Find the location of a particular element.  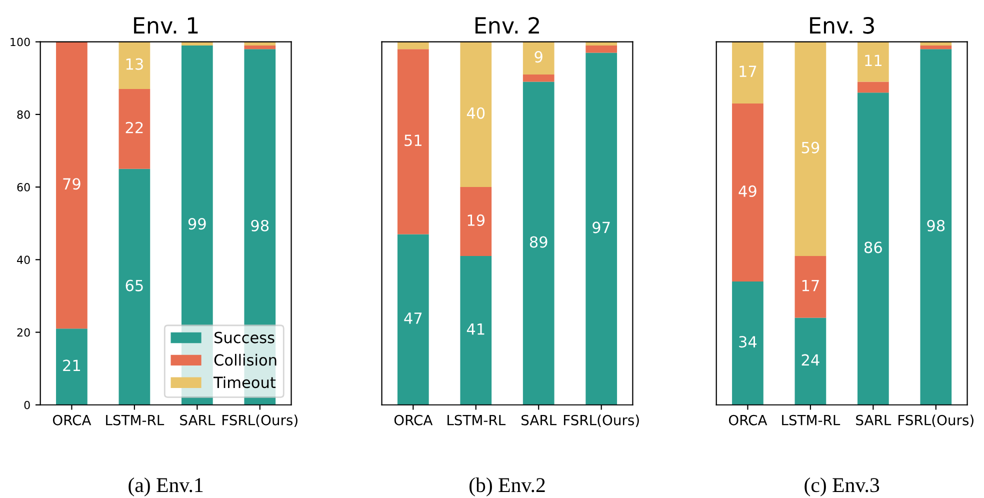

data-label: 99 is located at coordinates (197, 224).